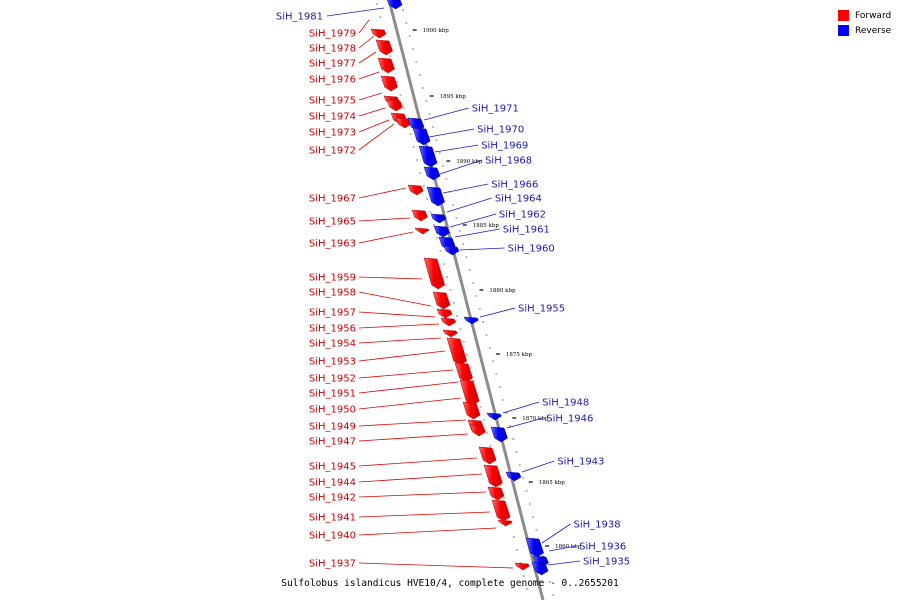 The width and height of the screenshot is (900, 600). I want to click on forward-gene-label: SiH_1944, so click(332, 483).